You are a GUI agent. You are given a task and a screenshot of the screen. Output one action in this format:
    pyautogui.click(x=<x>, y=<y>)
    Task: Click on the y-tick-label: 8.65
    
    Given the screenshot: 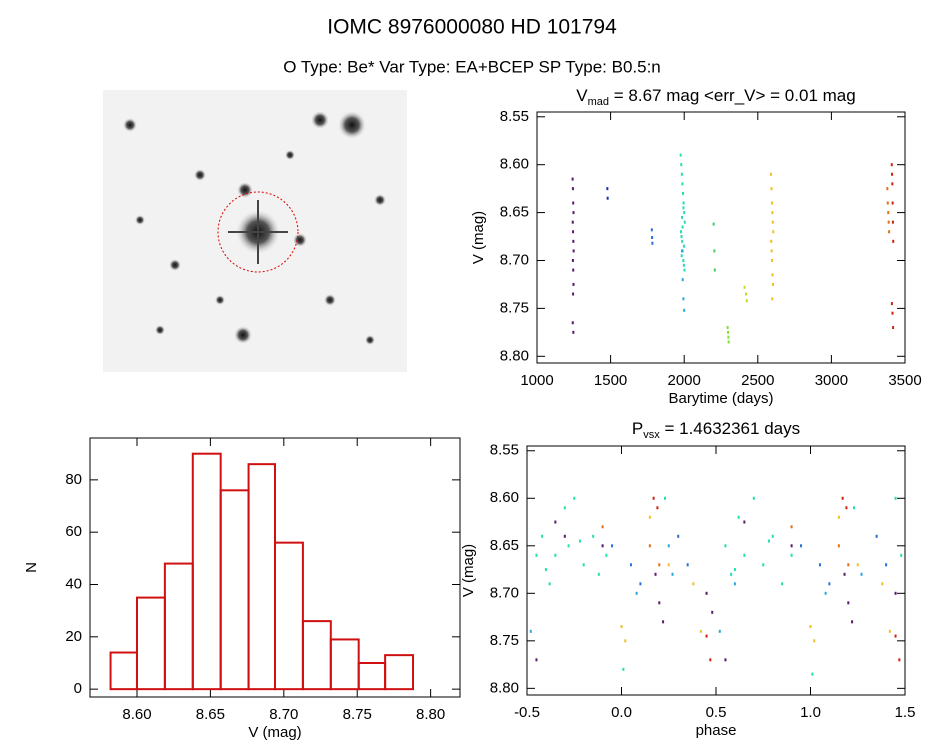 What is the action you would take?
    pyautogui.click(x=504, y=545)
    